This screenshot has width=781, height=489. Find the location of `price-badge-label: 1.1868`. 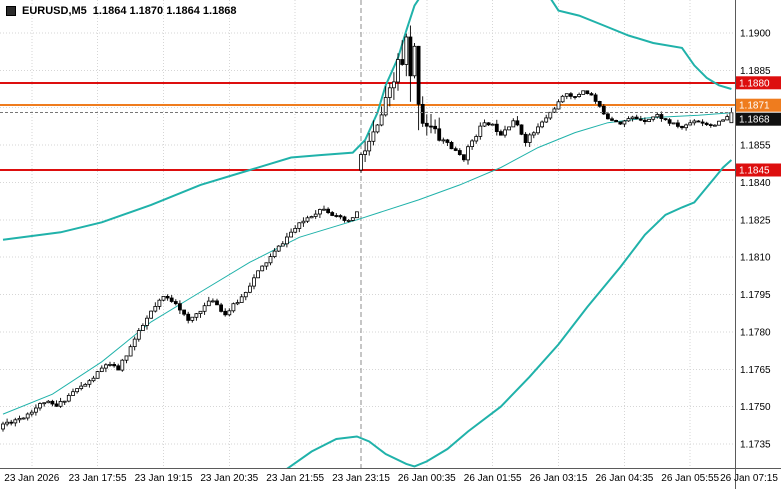

price-badge-label: 1.1868 is located at coordinates (754, 120).